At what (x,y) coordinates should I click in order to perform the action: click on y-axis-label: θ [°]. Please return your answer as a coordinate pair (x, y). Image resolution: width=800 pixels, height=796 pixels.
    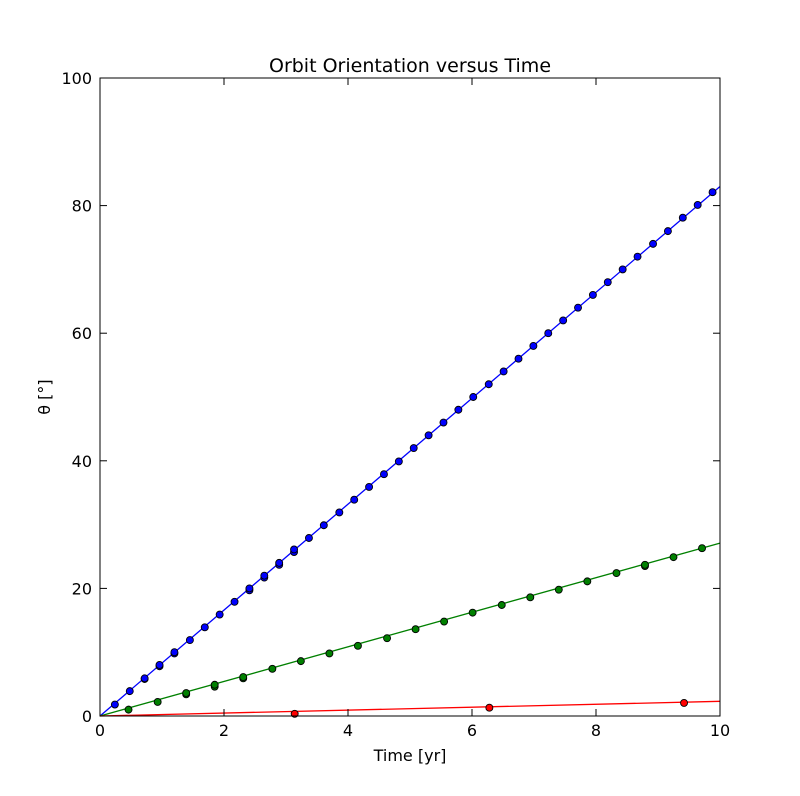
    Looking at the image, I should click on (44, 396).